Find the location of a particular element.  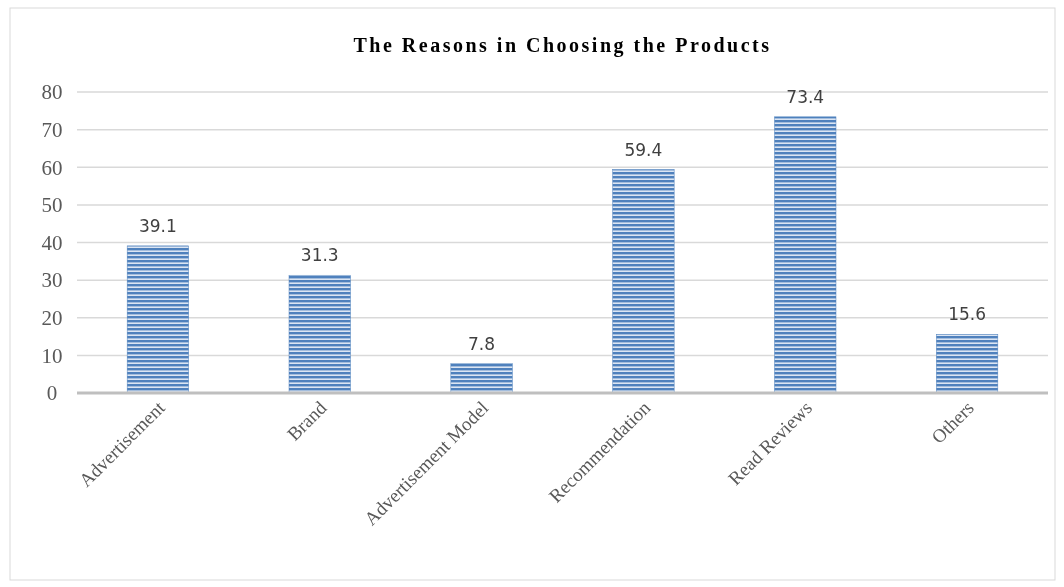

y-tick-label: 60 is located at coordinates (52, 167).